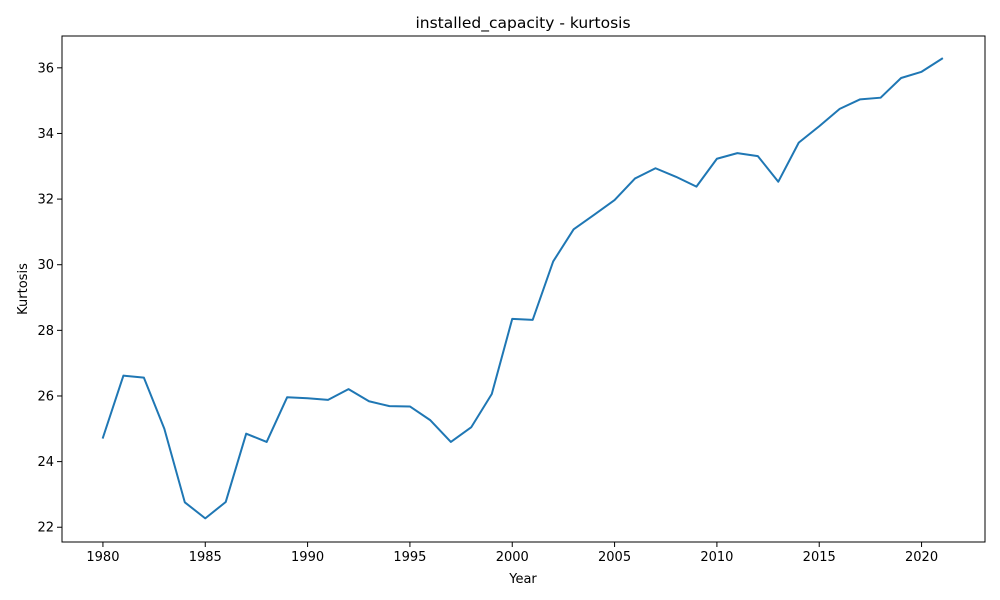 This screenshot has width=1000, height=600. What do you see at coordinates (45, 68) in the screenshot?
I see `y-tick-label: 36` at bounding box center [45, 68].